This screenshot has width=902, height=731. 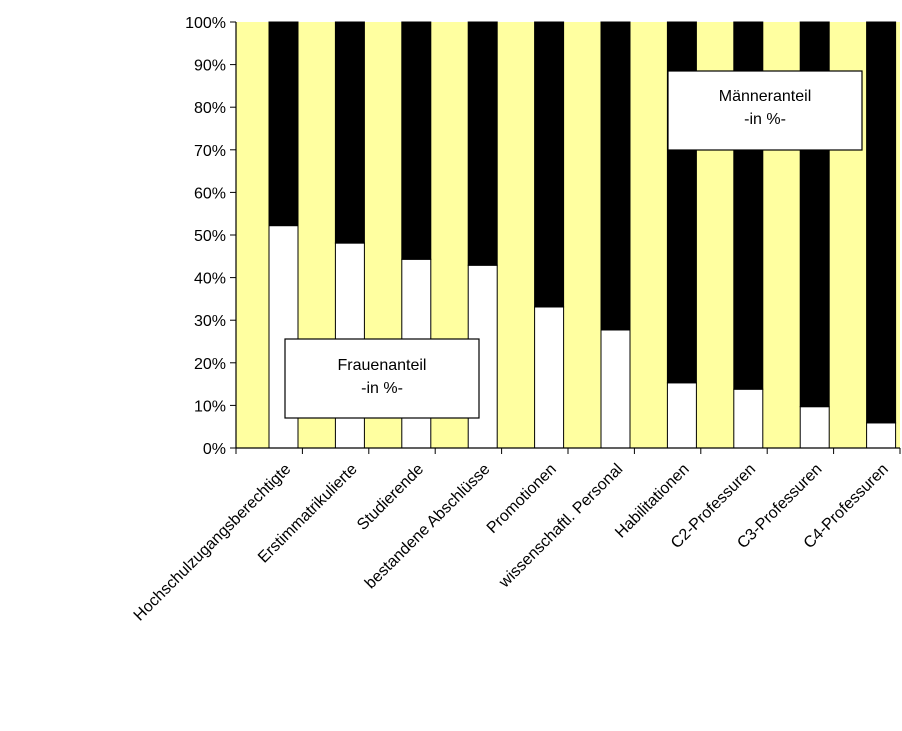 I want to click on x-tick-label: Studierende, so click(x=390, y=497).